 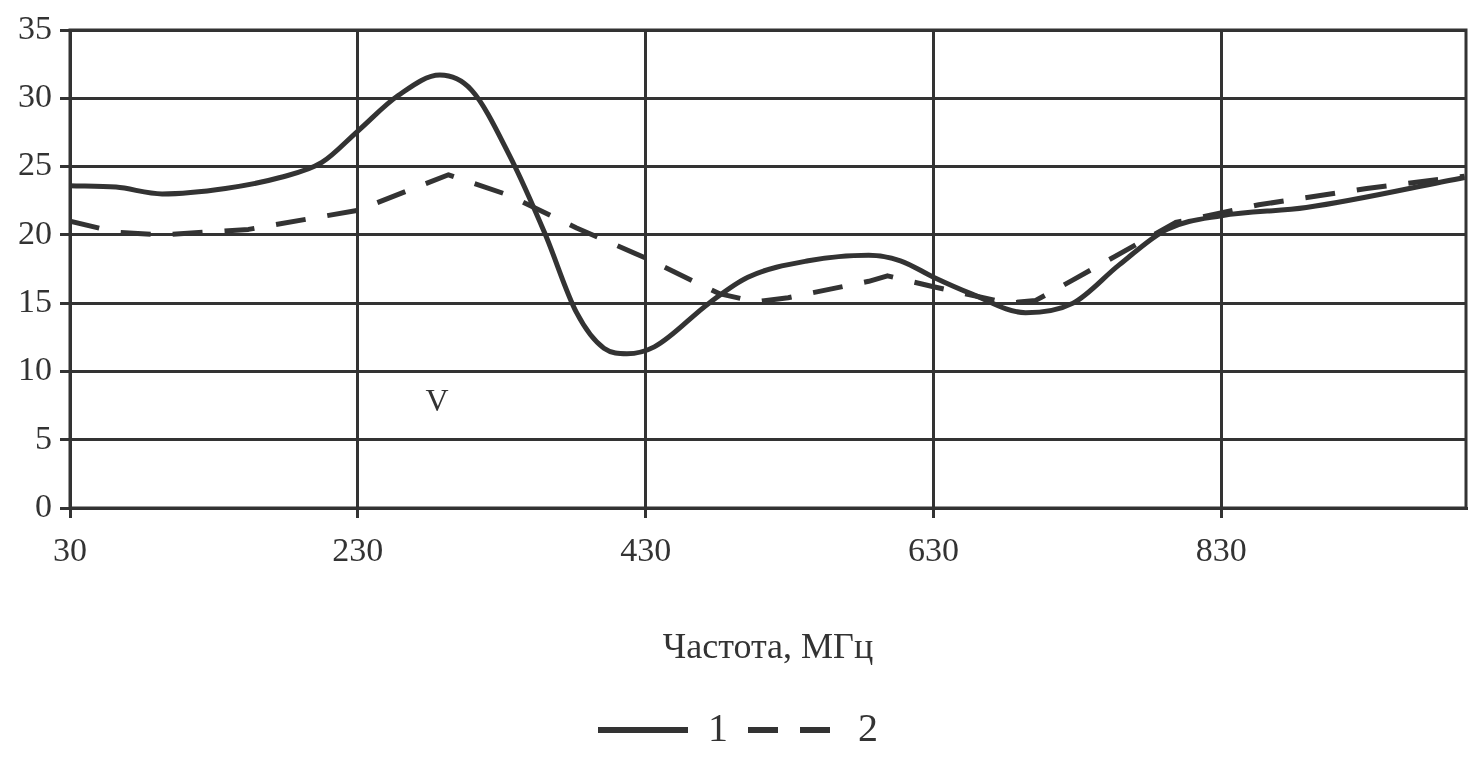 What do you see at coordinates (35, 96) in the screenshot?
I see `y-tick-label: 30` at bounding box center [35, 96].